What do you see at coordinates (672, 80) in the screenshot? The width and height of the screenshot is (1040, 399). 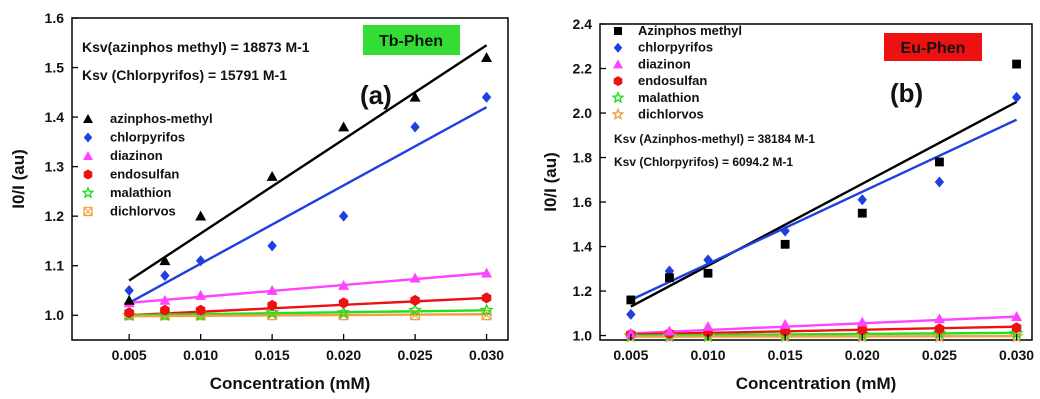 I see `legend-label-b-3: endosulfan` at bounding box center [672, 80].